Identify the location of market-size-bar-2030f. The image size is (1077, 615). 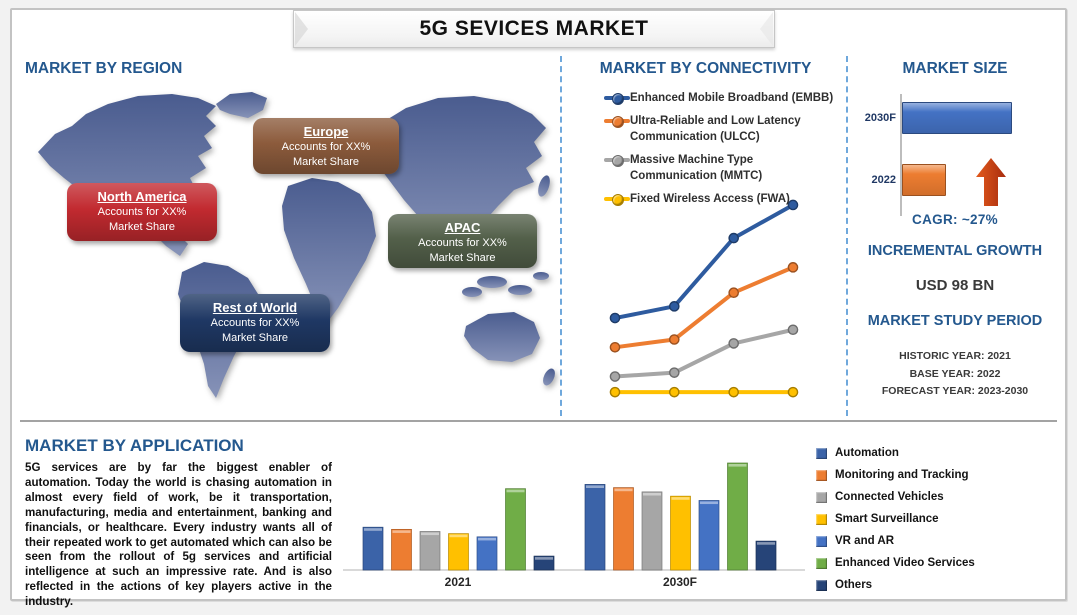
(957, 118).